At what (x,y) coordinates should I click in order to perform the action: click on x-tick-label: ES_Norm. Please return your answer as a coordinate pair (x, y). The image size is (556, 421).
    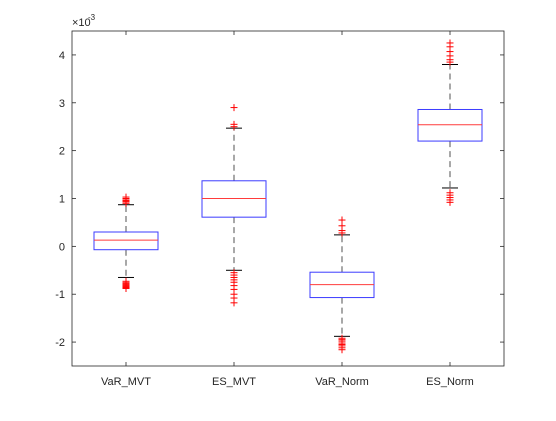
    Looking at the image, I should click on (450, 382).